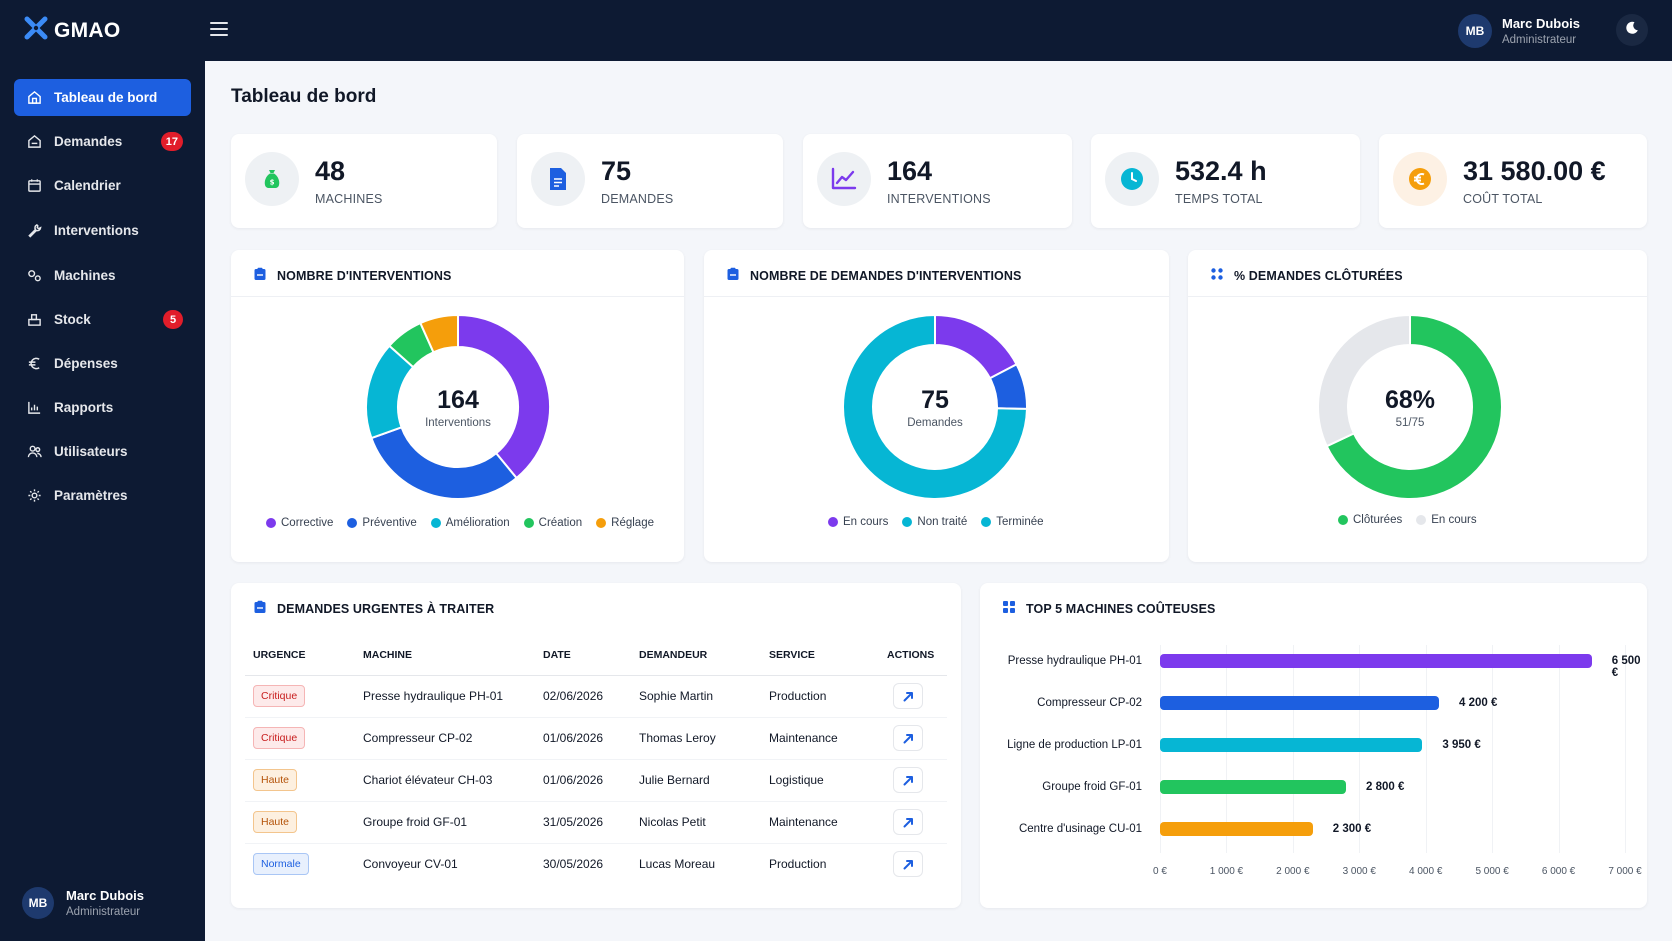 The image size is (1672, 941). I want to click on top-bar: GMAO MB Marc Dubois Administrateur, so click(836, 30).